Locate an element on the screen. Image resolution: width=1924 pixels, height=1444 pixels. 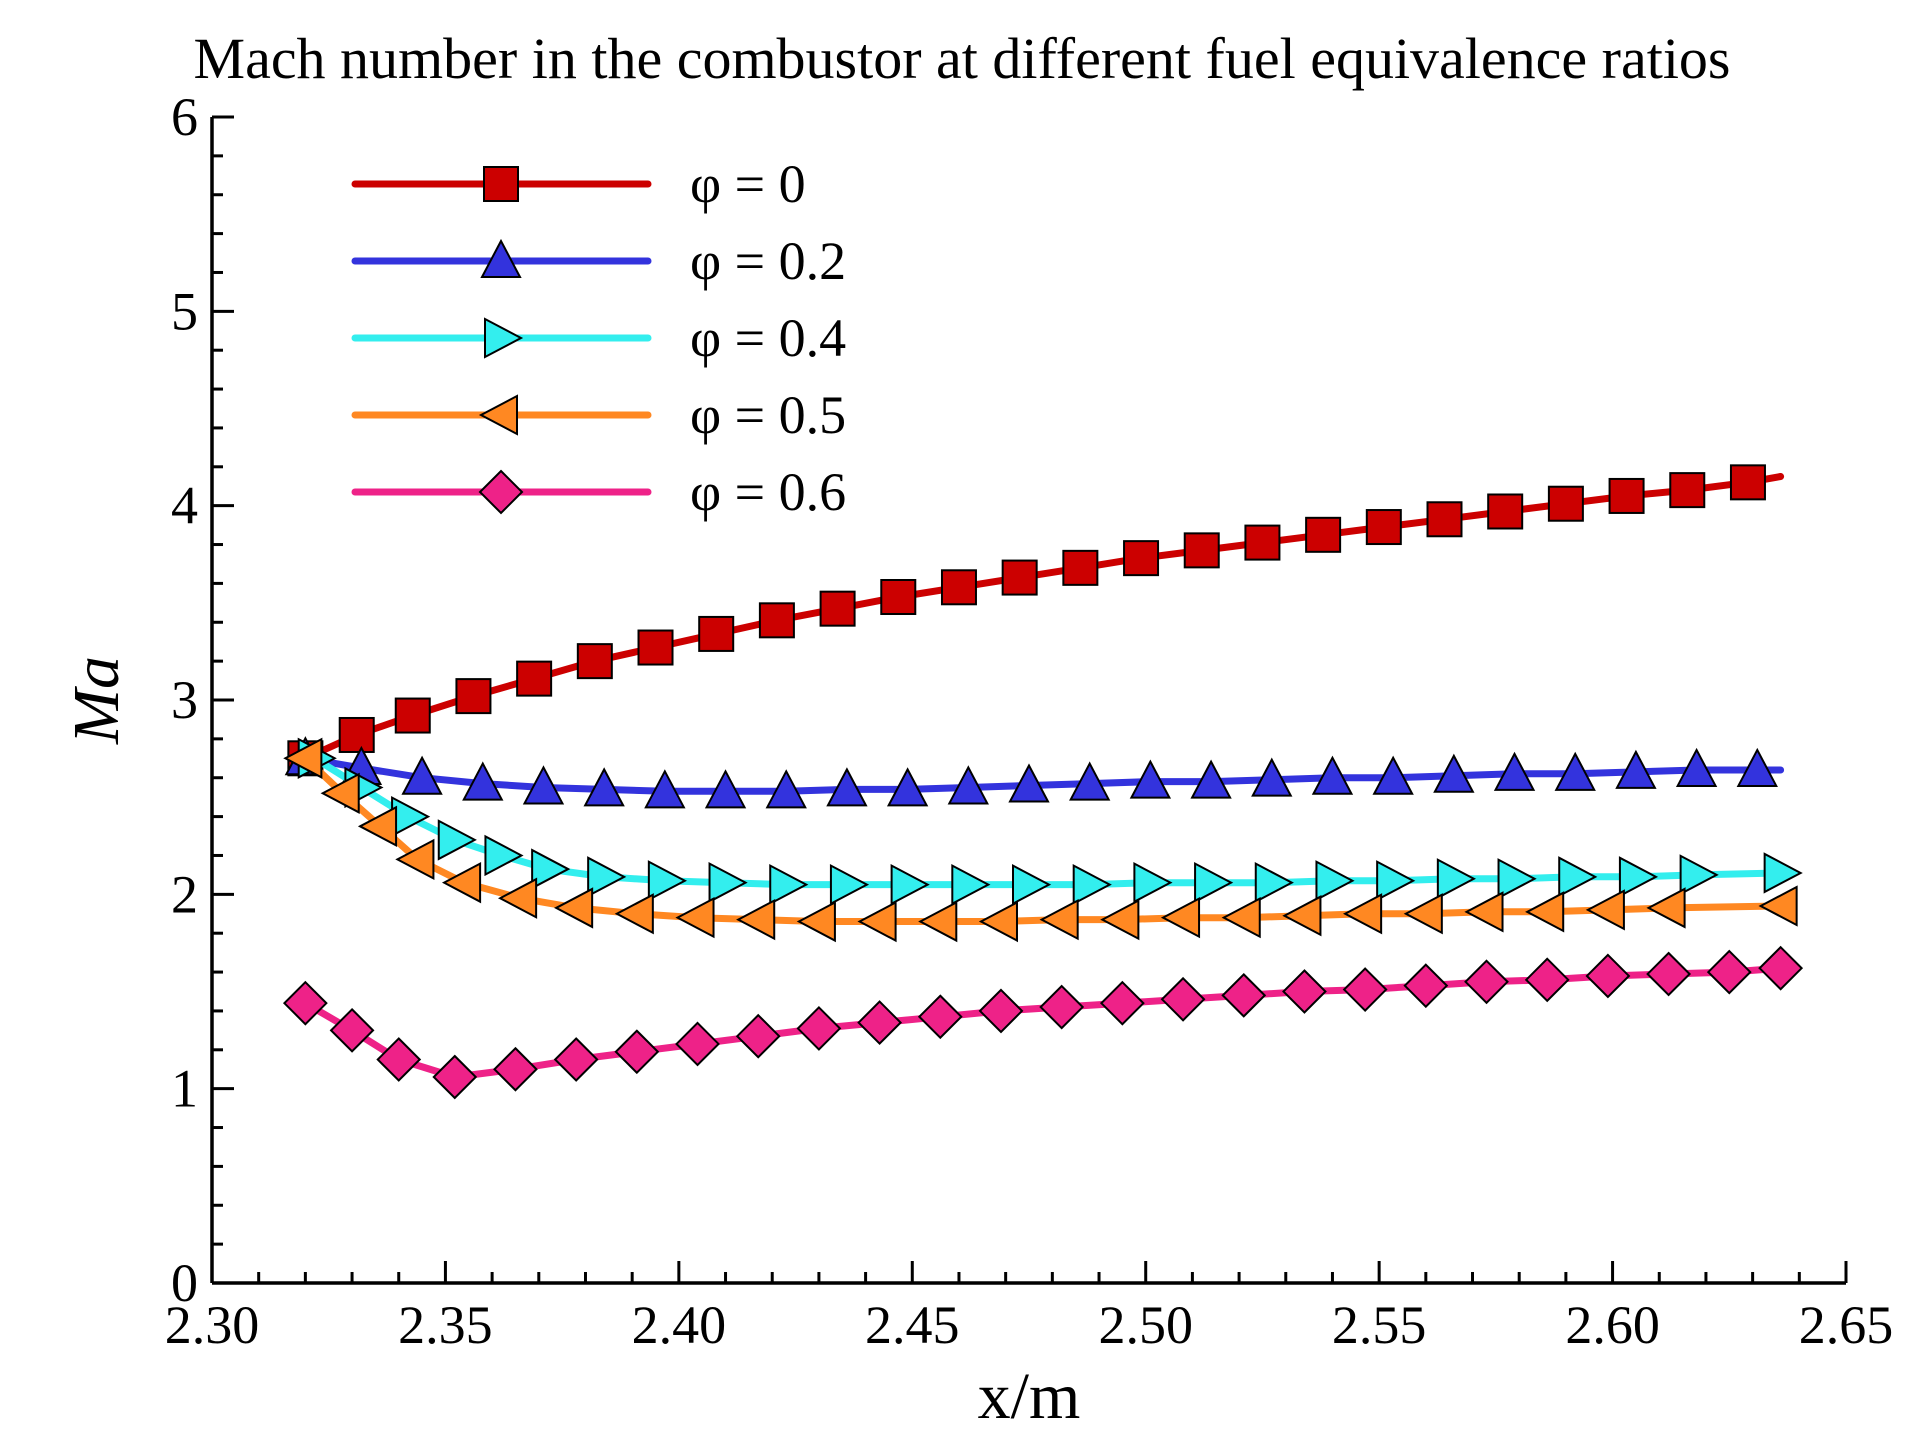
legend-label: φ = 0 is located at coordinates (748, 184).